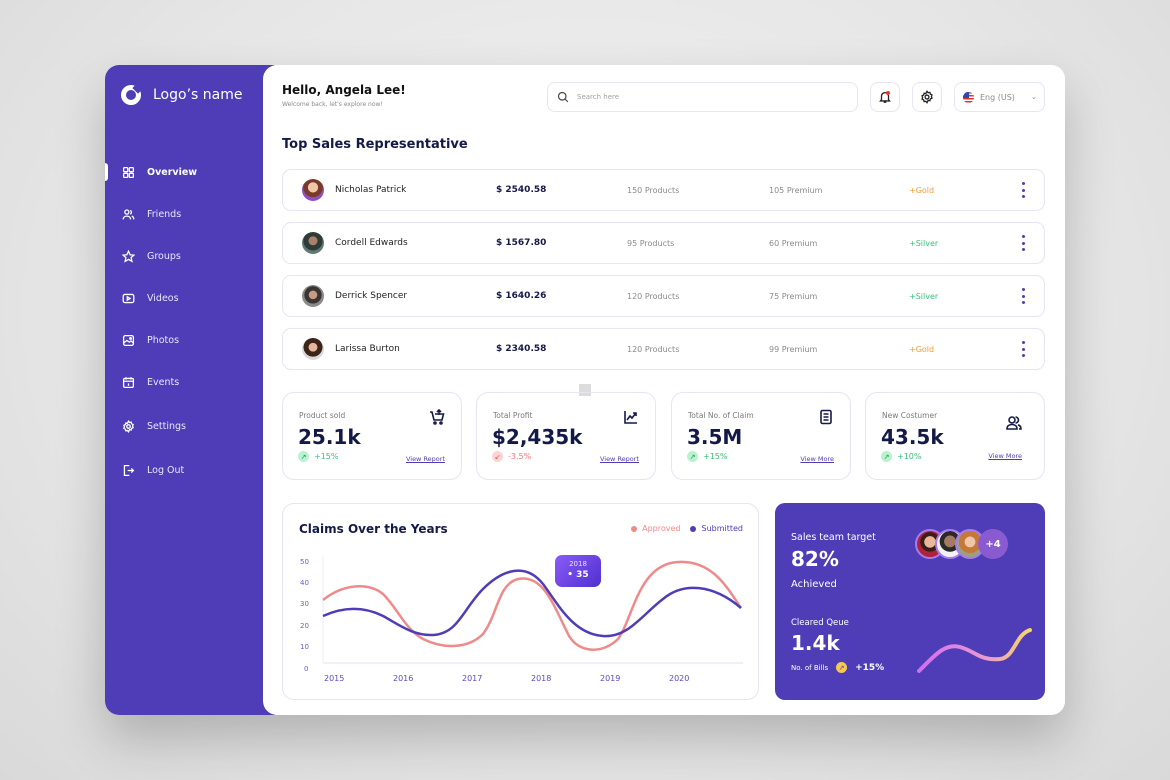  What do you see at coordinates (304, 583) in the screenshot?
I see `svg-text: 40` at bounding box center [304, 583].